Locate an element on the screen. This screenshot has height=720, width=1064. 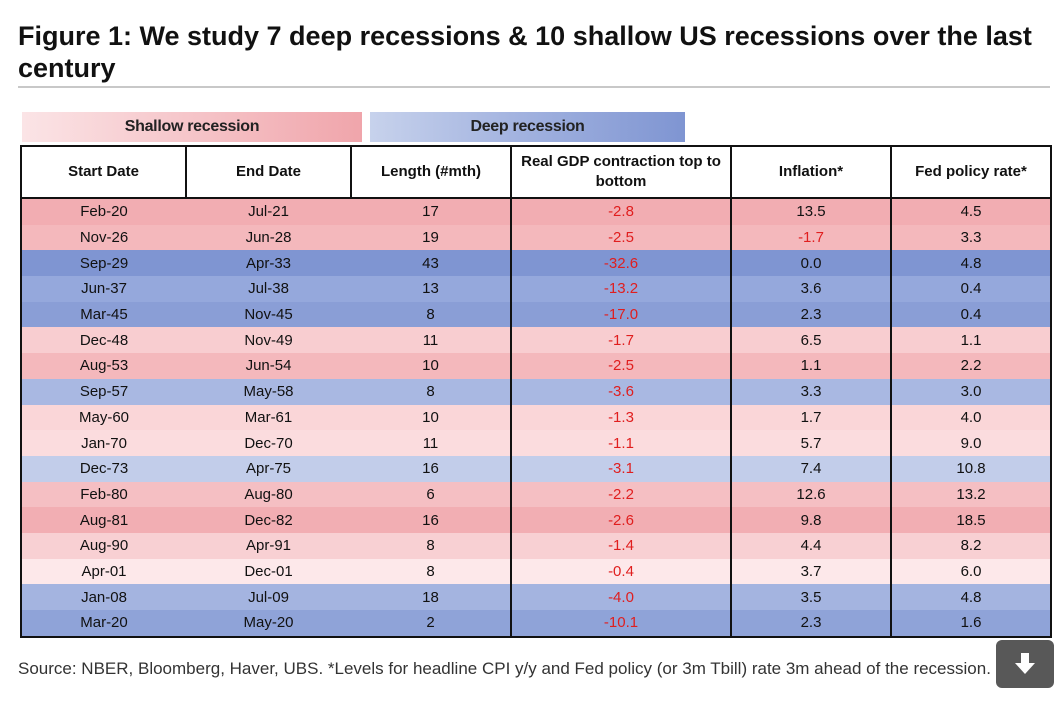
cell-fed-policy-rate: 3.0 is located at coordinates (971, 391).